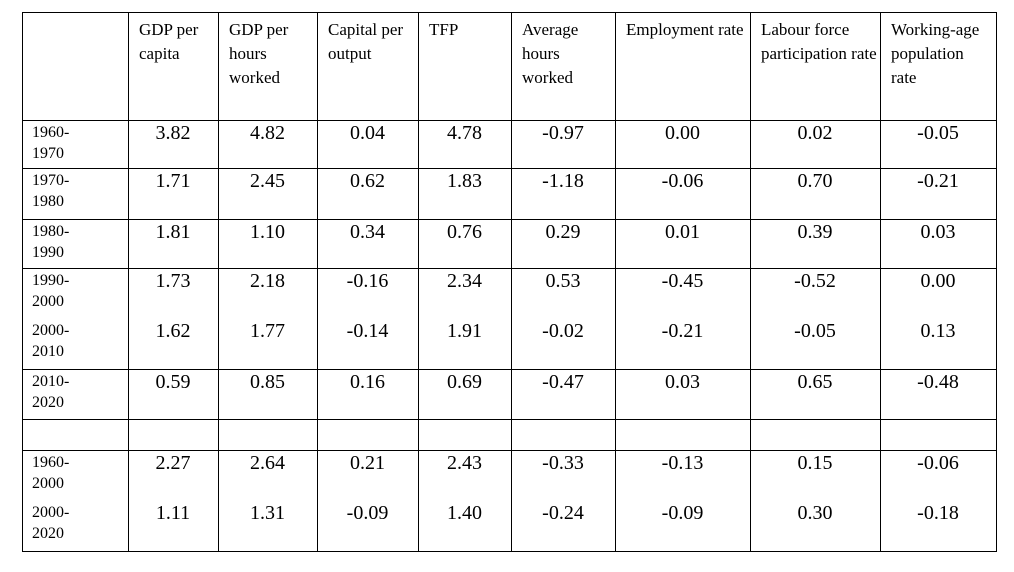 Image resolution: width=1014 pixels, height=572 pixels. What do you see at coordinates (815, 281) in the screenshot?
I see `value-cell: -0.52` at bounding box center [815, 281].